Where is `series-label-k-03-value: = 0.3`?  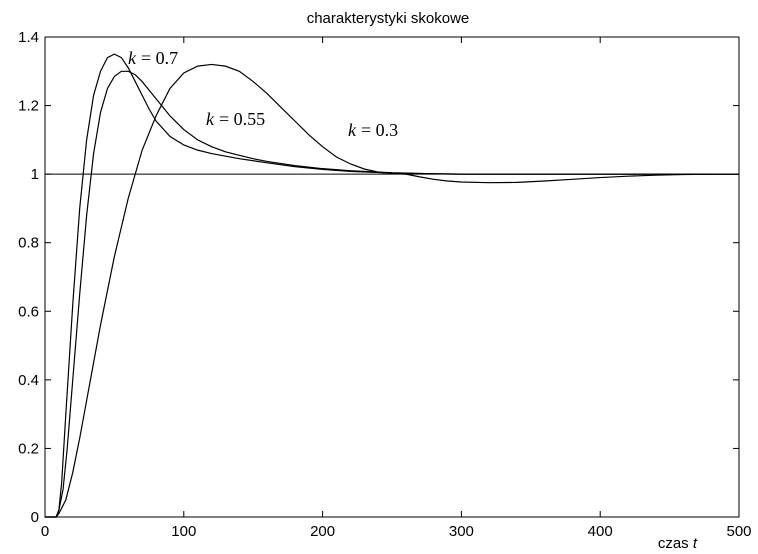
series-label-k-03-value: = 0.3 is located at coordinates (379, 130).